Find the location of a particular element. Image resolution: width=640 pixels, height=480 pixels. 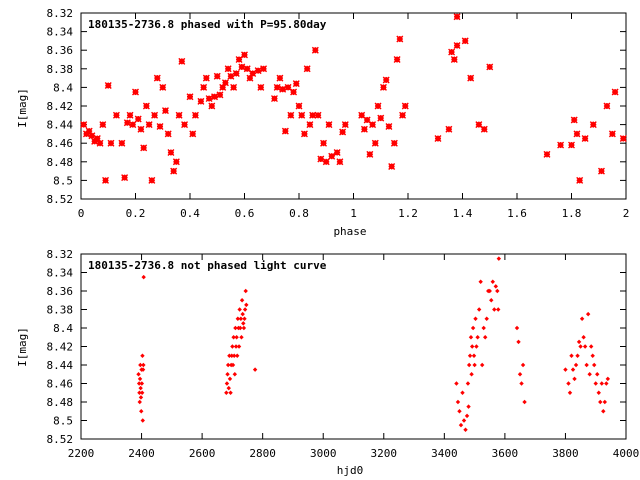

x-tick-label: 2400 is located at coordinates (141, 453).